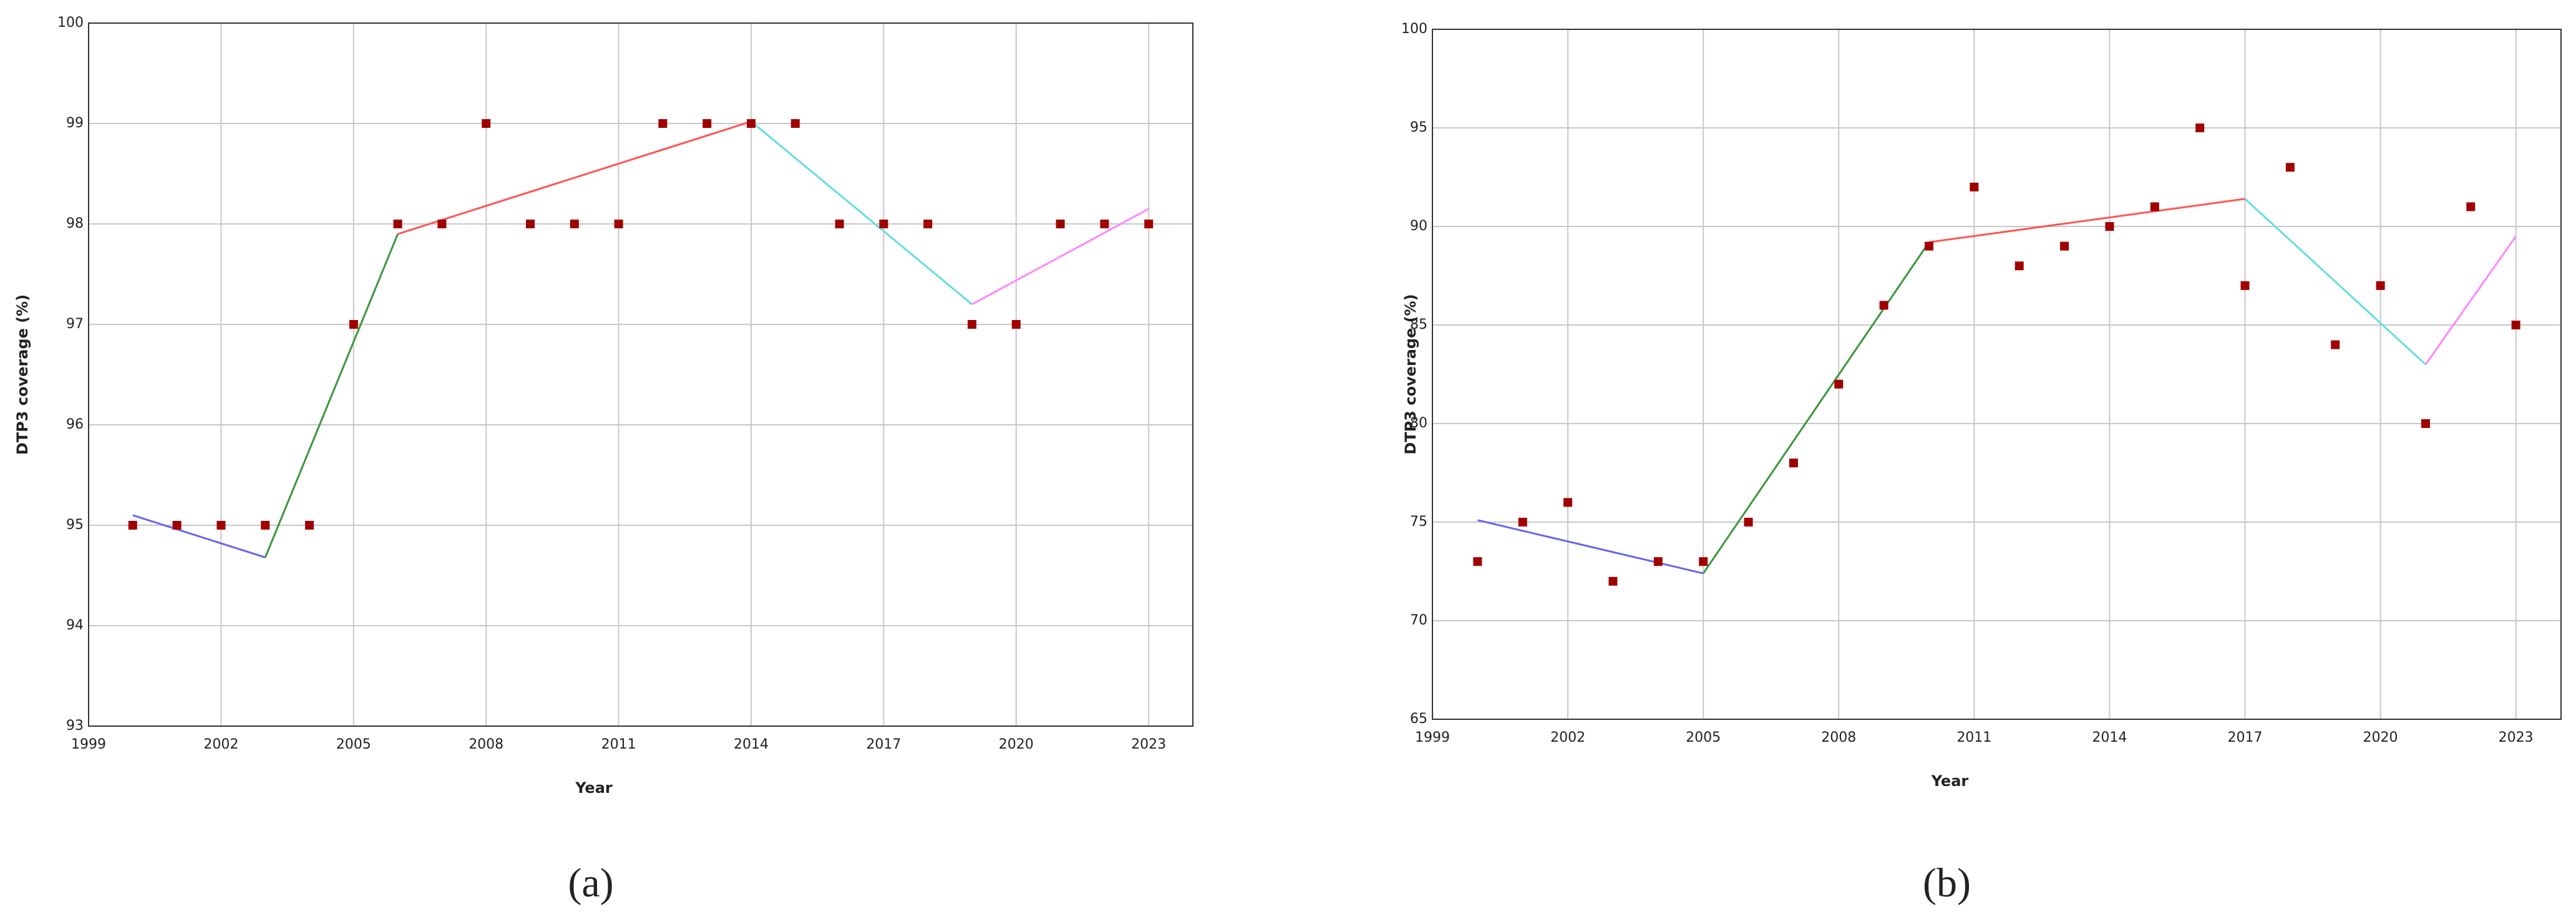  I want to click on y-tick-label: 85, so click(1418, 324).